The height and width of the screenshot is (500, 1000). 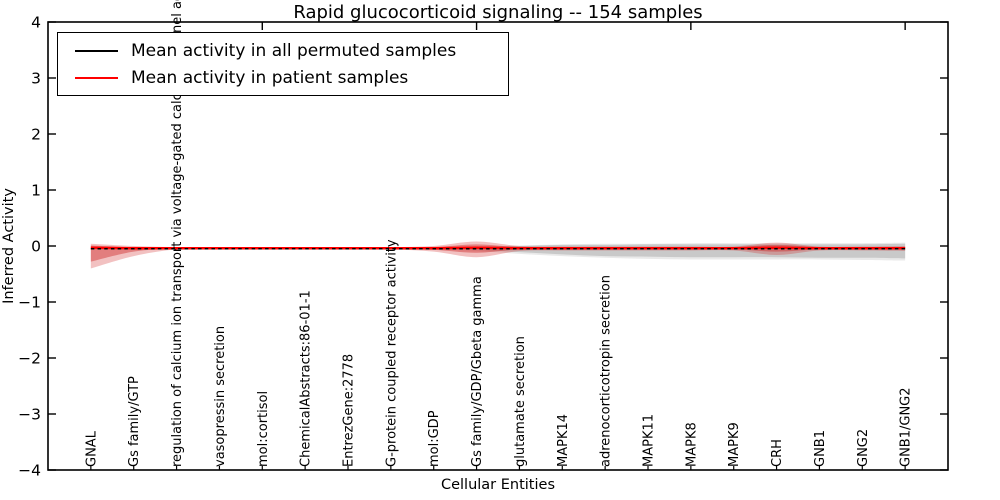 I want to click on y-tick-label: 4, so click(x=36, y=23).